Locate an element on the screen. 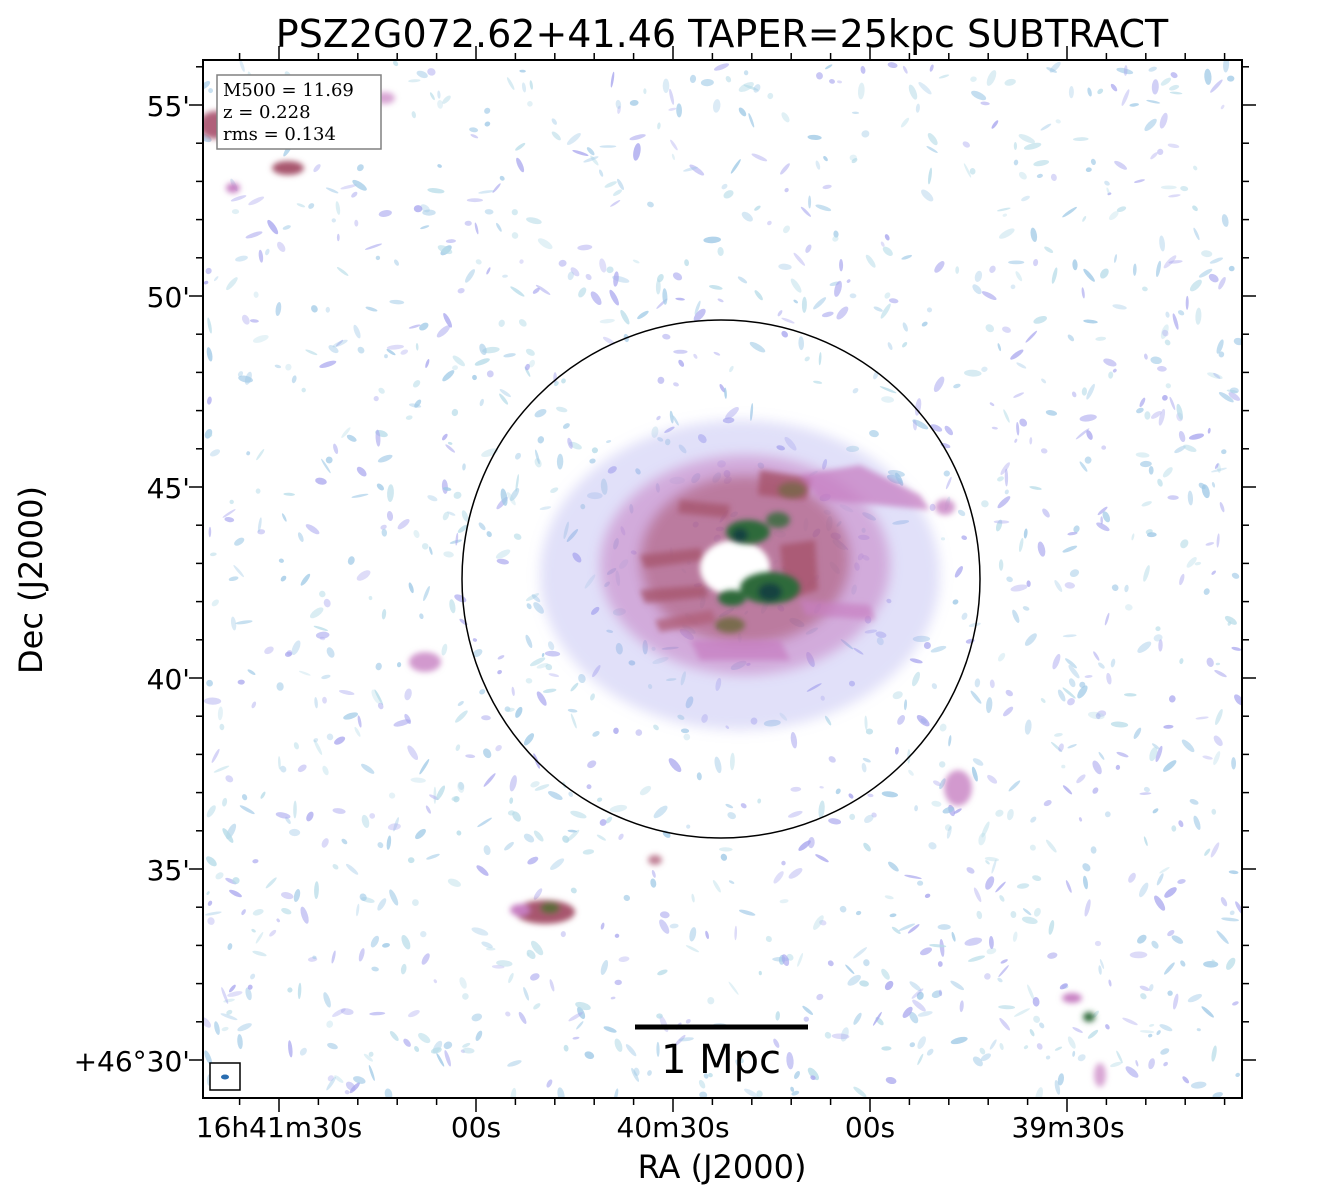 This screenshot has width=1321, height=1200. figure-title: PSZ2G072.62+41.46 TAPER=25kpc SUBTRACT is located at coordinates (722, 34).